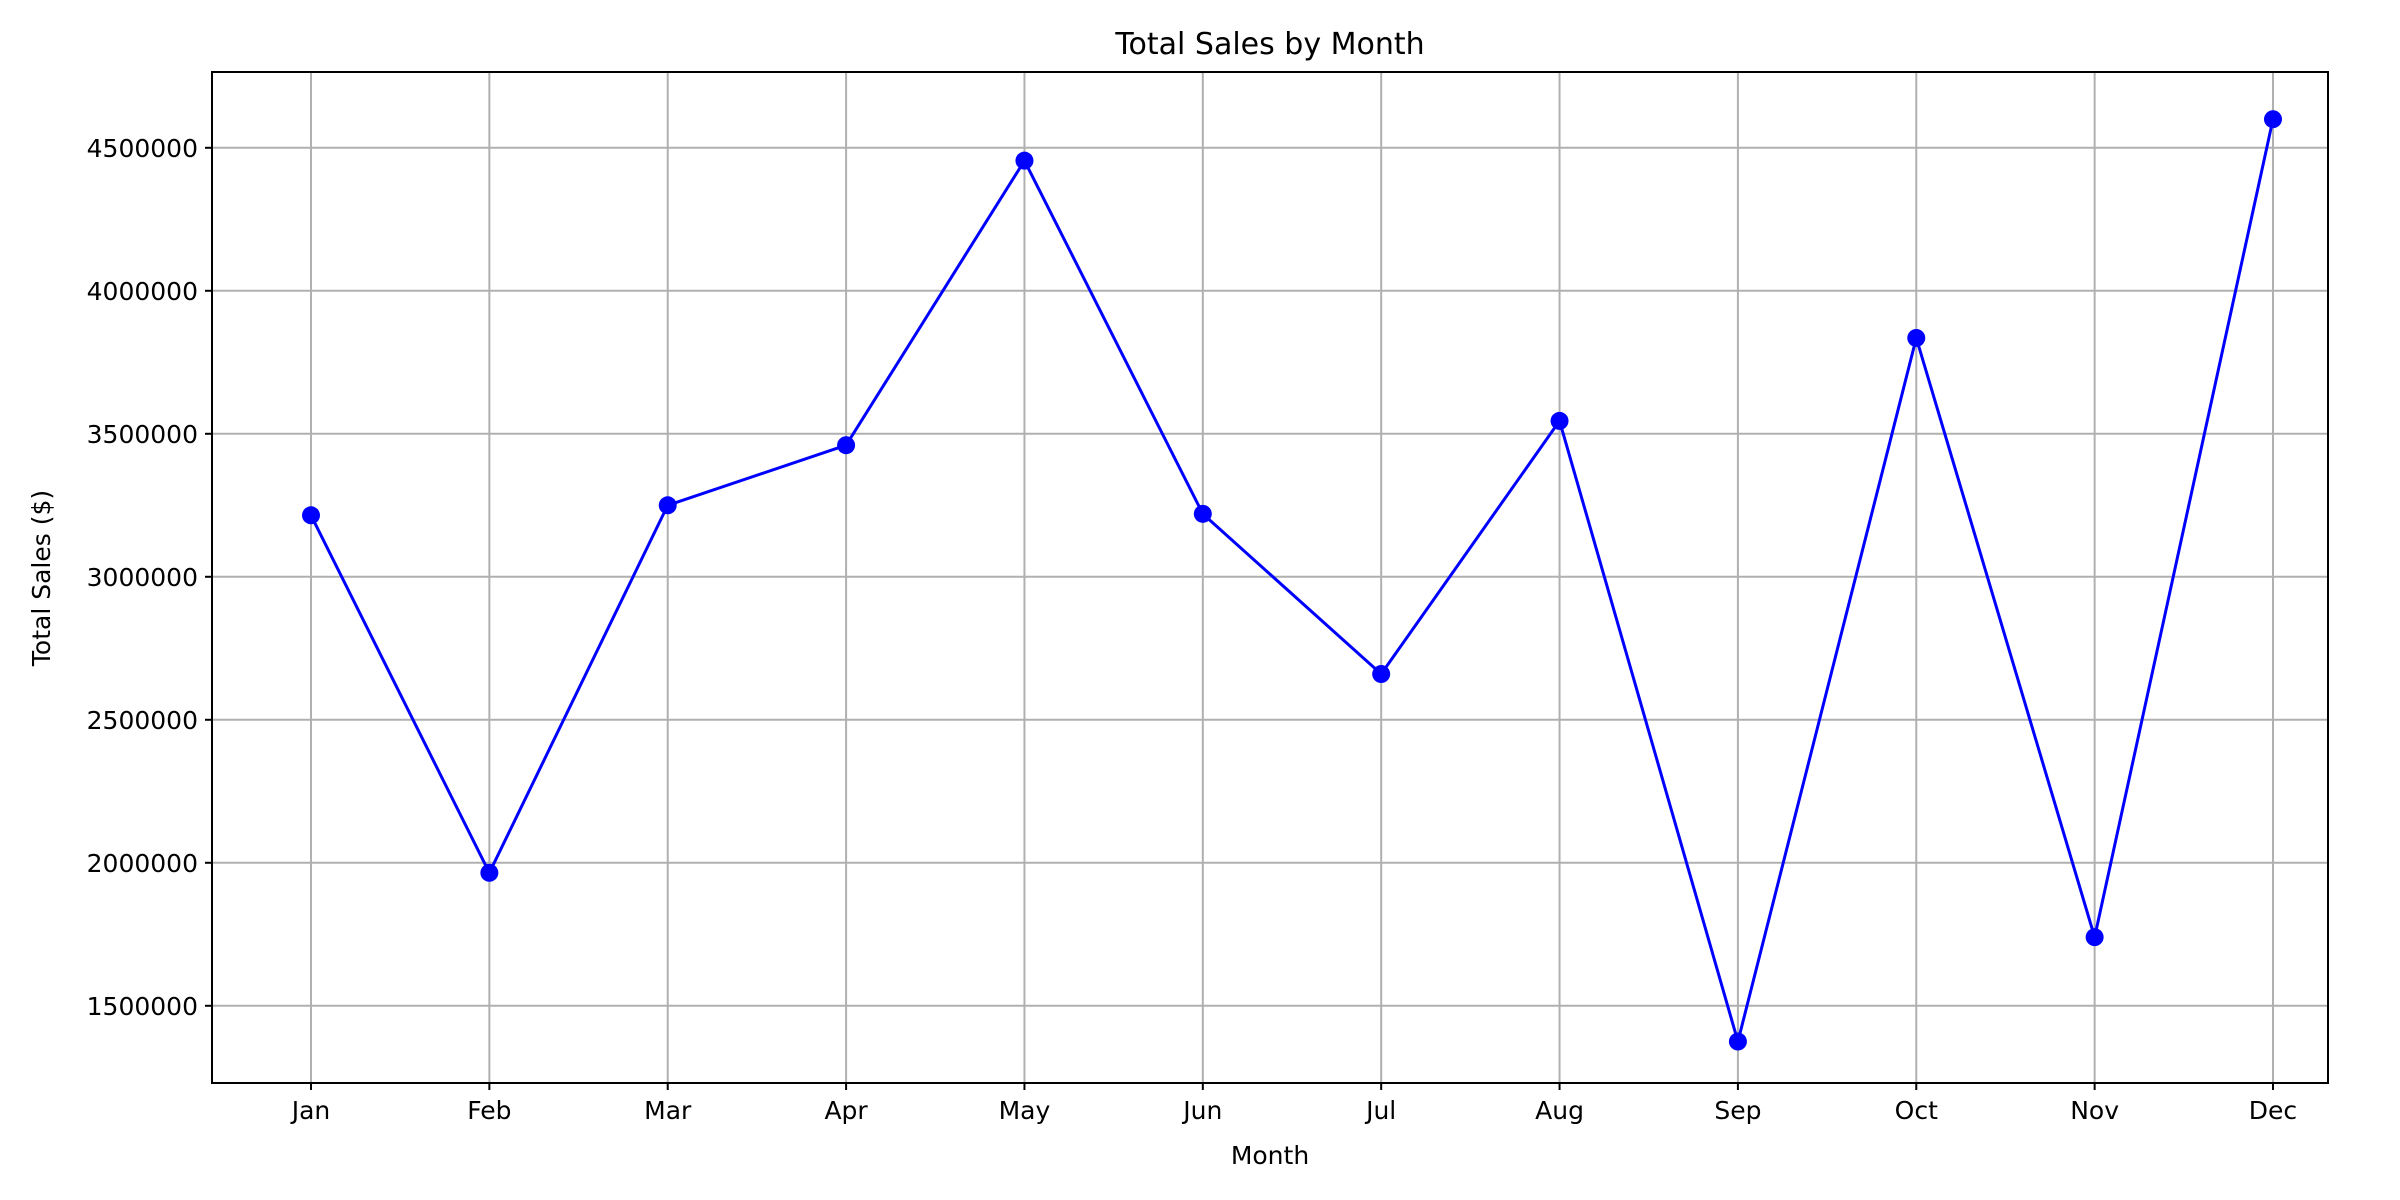  Describe the element at coordinates (310, 1110) in the screenshot. I see `x-tick-label: Jan` at that location.